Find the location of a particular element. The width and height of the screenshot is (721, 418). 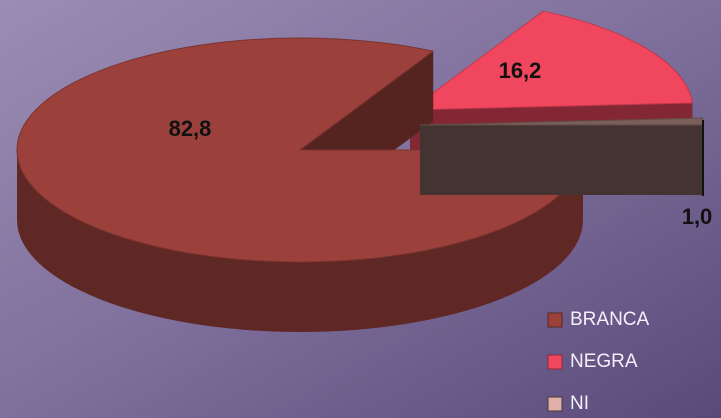

legend: BRANCA NEGRA NI is located at coordinates (598, 361).